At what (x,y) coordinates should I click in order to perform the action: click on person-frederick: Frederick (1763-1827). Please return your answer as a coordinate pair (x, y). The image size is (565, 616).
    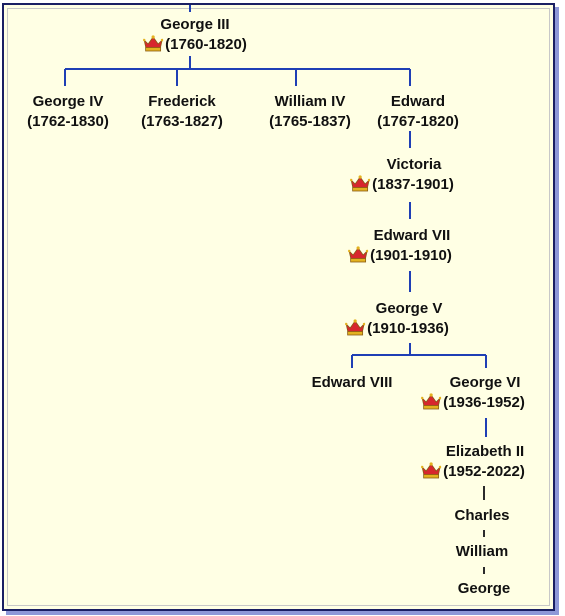
    Looking at the image, I should click on (182, 112).